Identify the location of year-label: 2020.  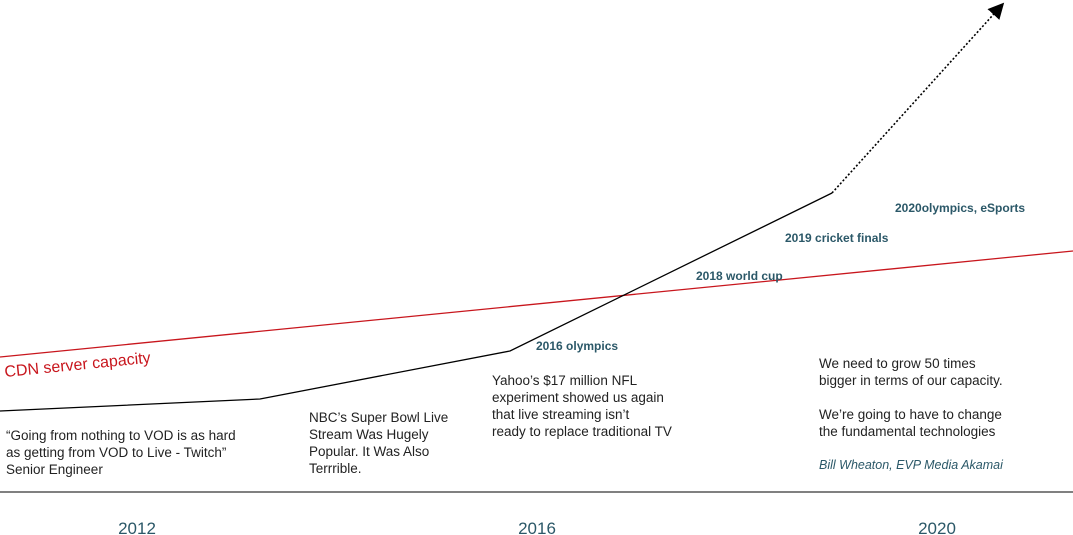
(937, 527).